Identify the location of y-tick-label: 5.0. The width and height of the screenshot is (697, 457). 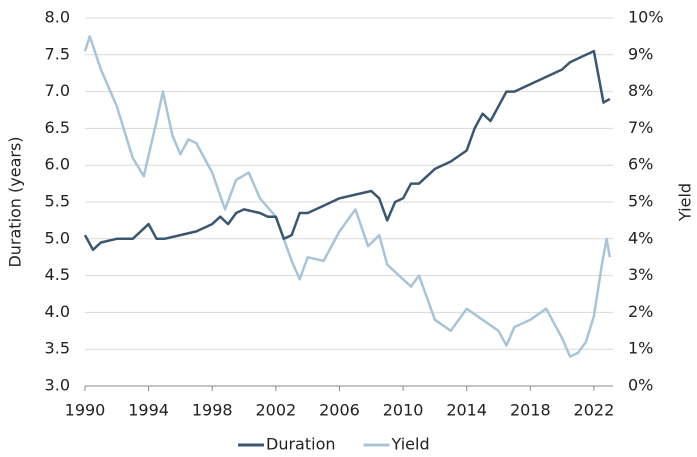
(57, 237).